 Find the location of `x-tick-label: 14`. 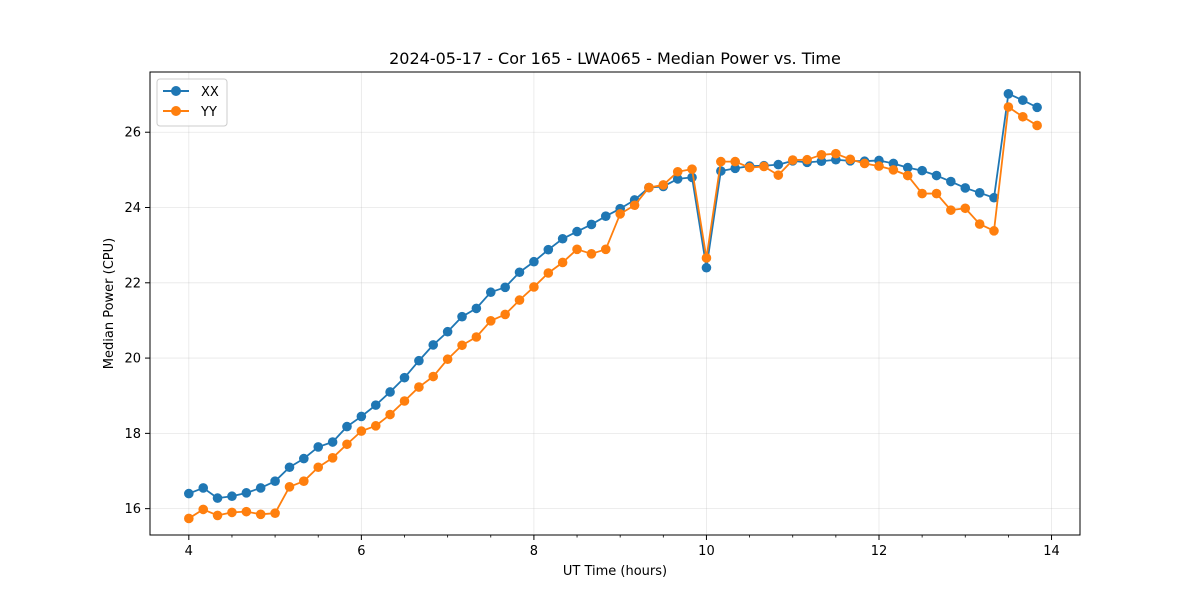

x-tick-label: 14 is located at coordinates (1051, 551).